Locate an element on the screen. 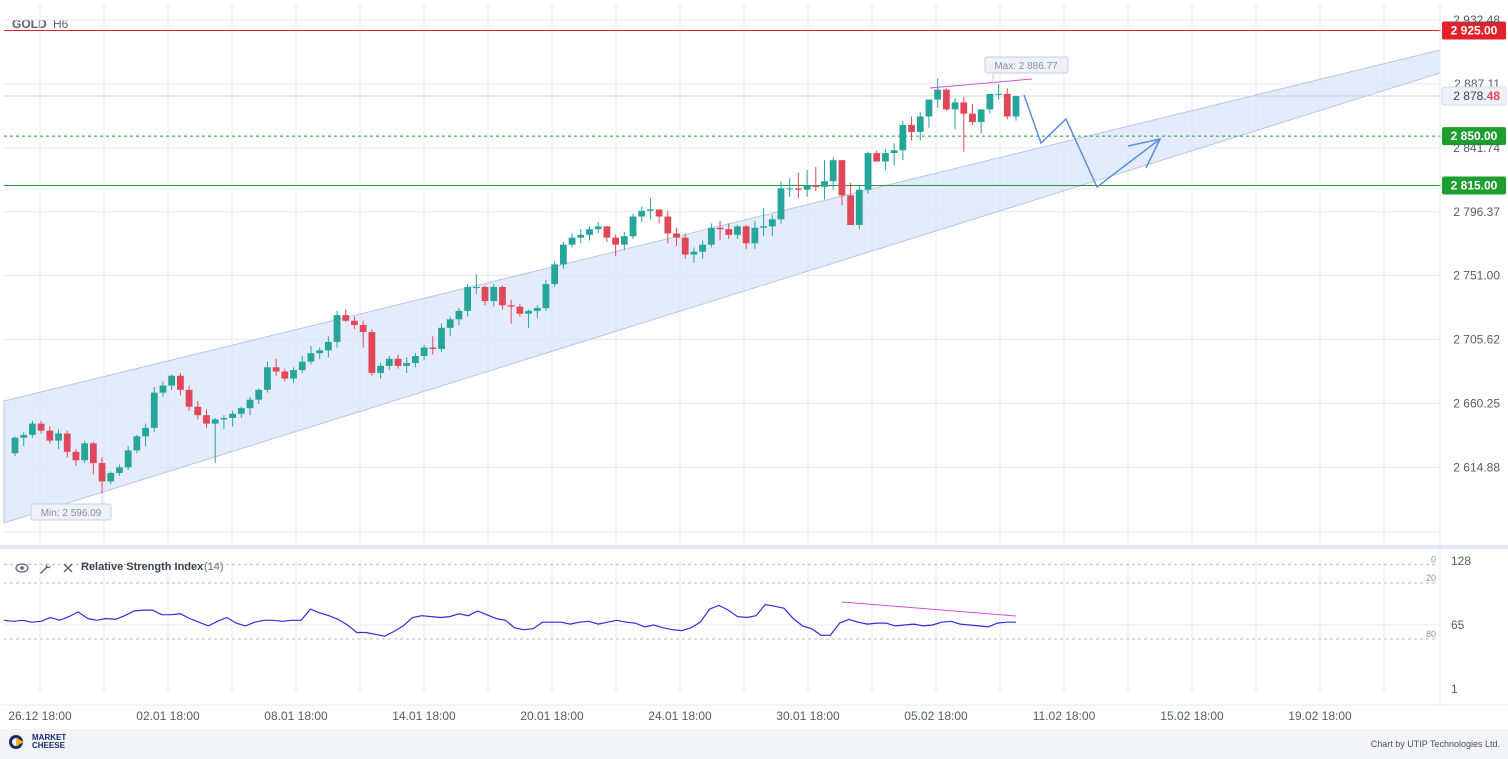  market-cheese-logo: MARKET CHEESE is located at coordinates (44, 742).